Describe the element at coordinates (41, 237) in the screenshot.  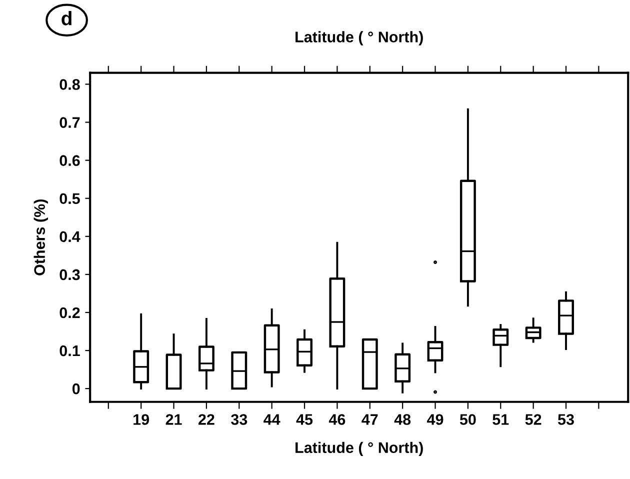
I see `y-axis-title: Others (%)` at that location.